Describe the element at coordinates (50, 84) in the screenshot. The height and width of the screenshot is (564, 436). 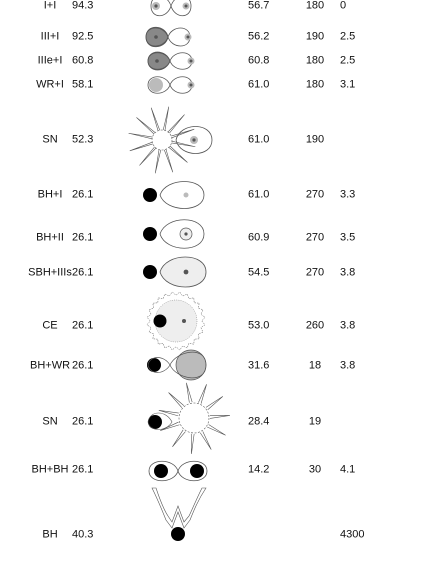
I see `stage-label: WR+I` at that location.